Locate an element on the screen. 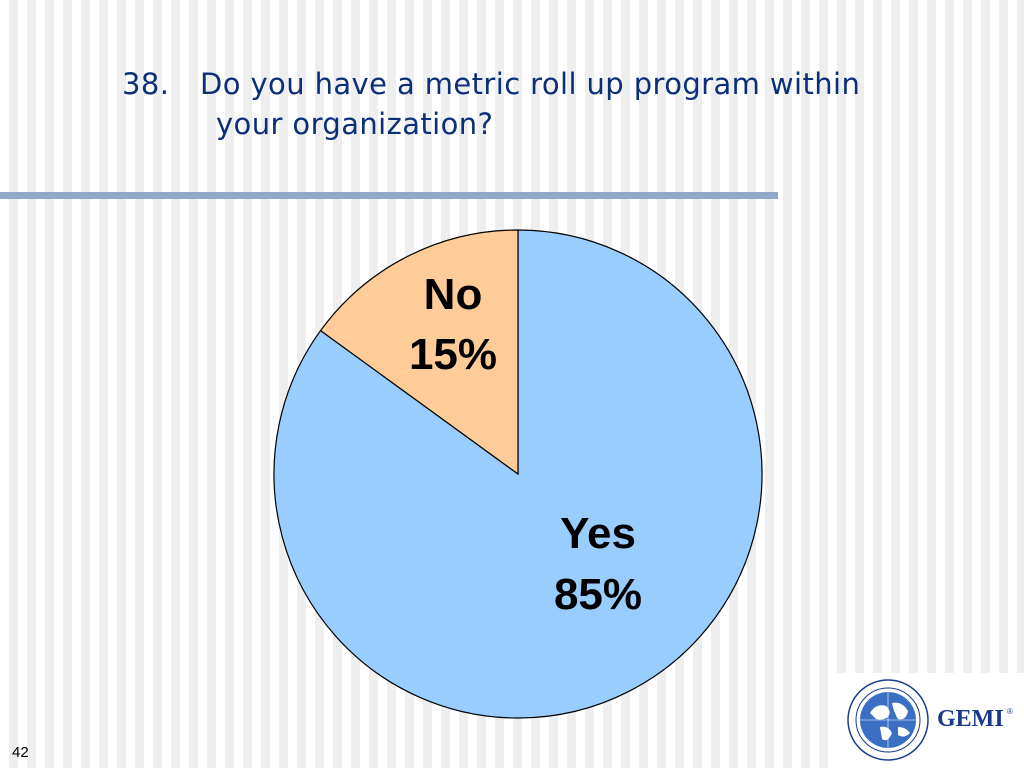 This screenshot has width=1024, height=768. title-line-2: your organization? is located at coordinates (355, 124).